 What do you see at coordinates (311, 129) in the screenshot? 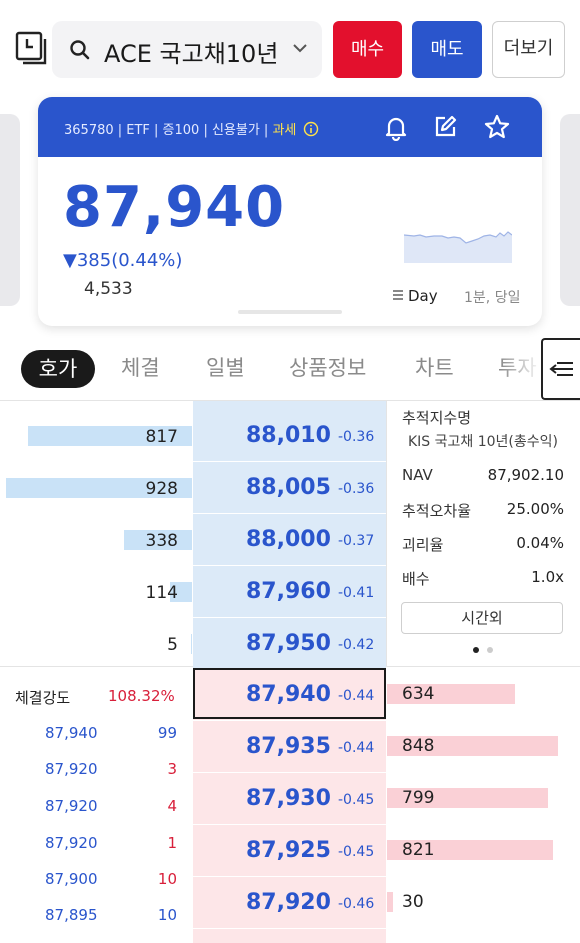
I see `info-icon` at bounding box center [311, 129].